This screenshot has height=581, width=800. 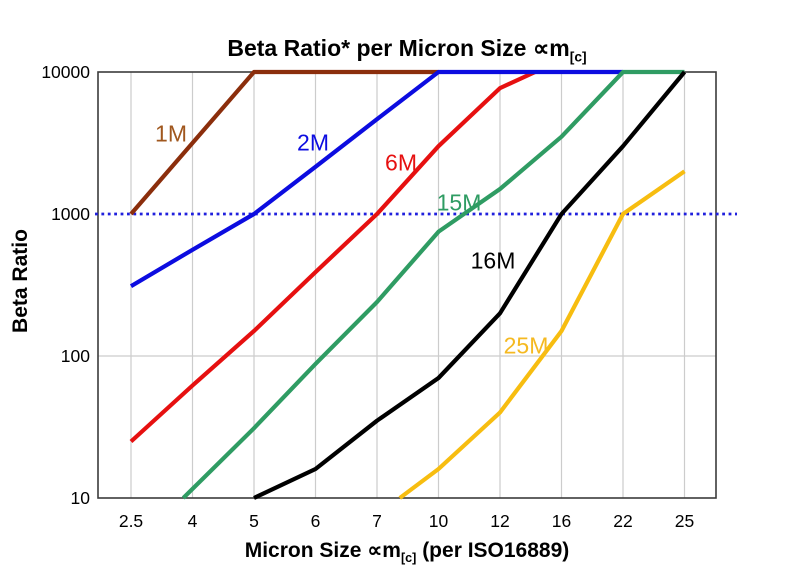 I want to click on x-axis-title-suffix: (per ISO16889), so click(x=493, y=550).